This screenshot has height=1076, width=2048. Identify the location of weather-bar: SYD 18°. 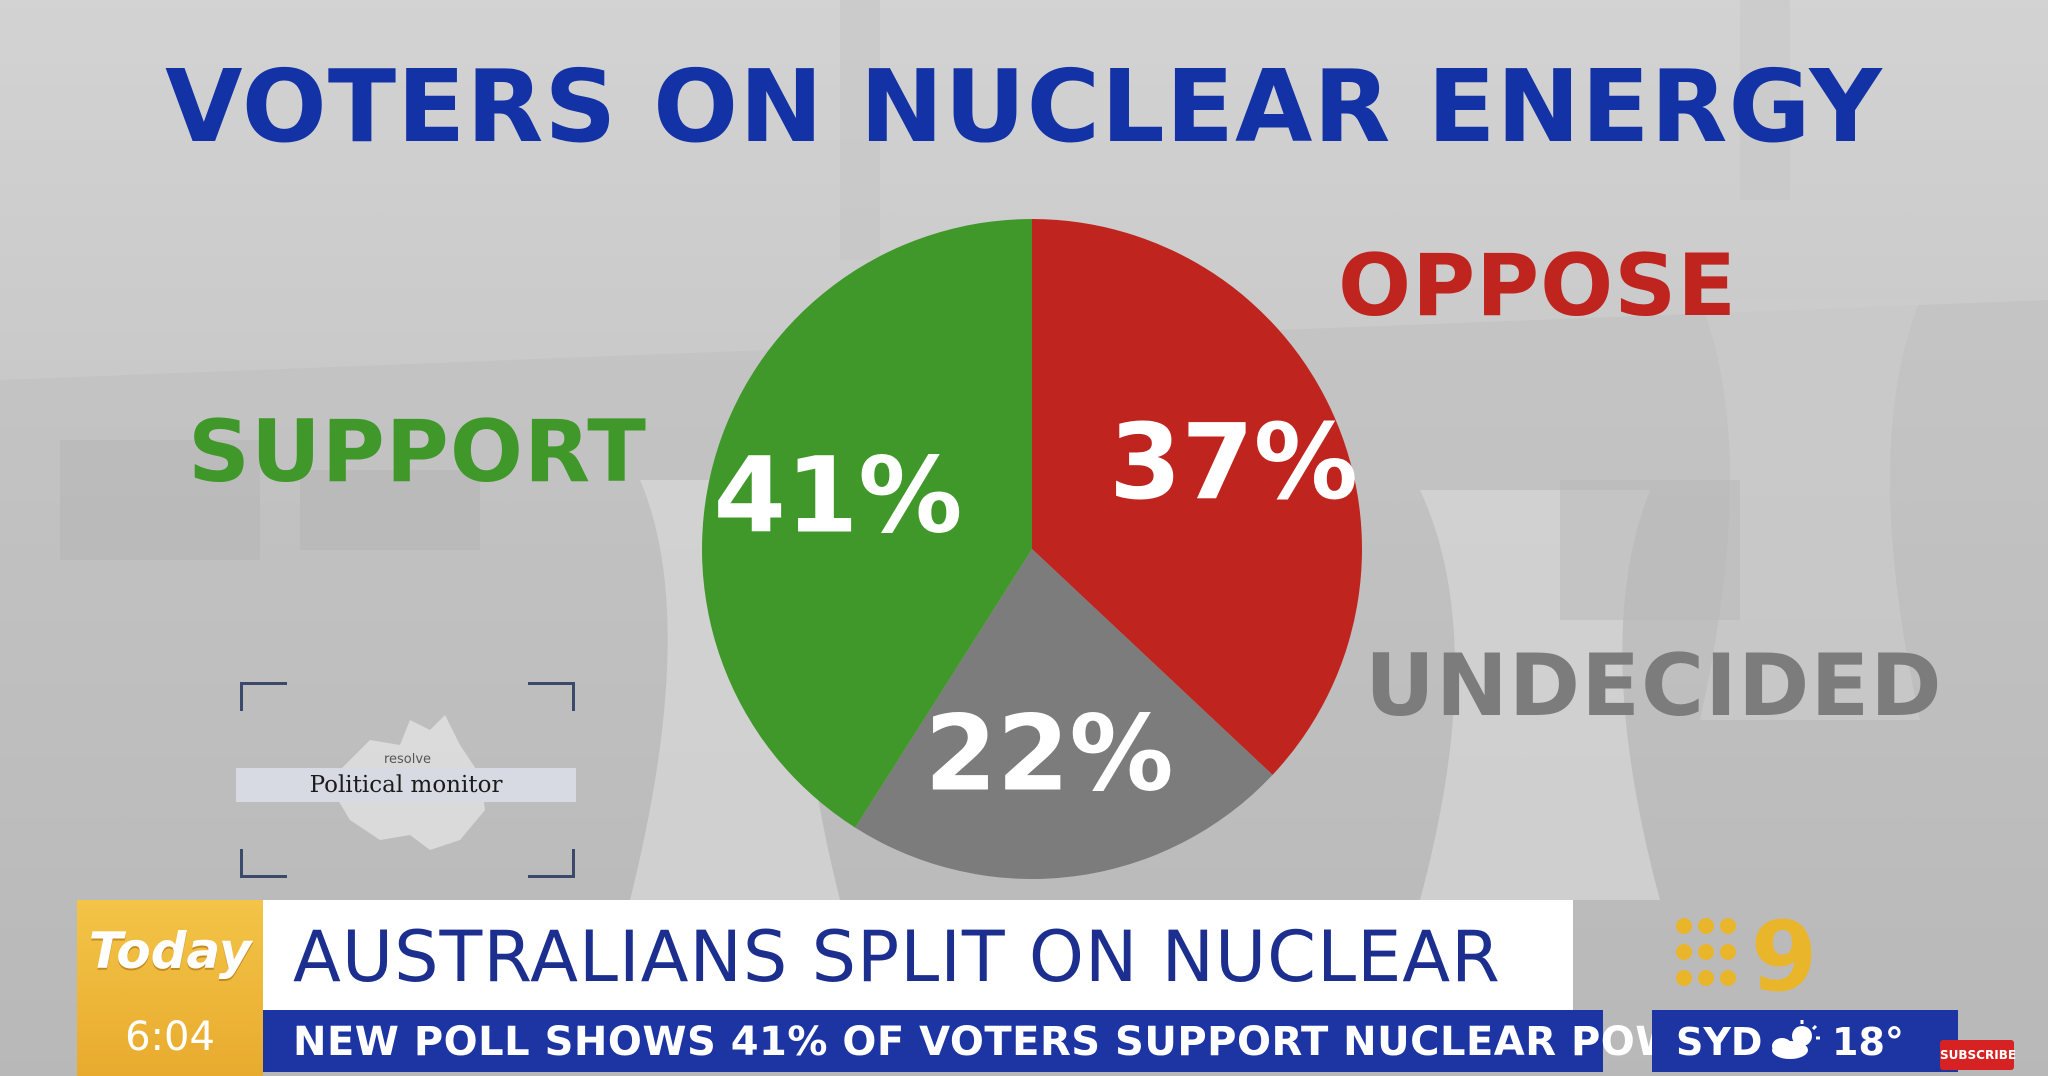
(1805, 1041).